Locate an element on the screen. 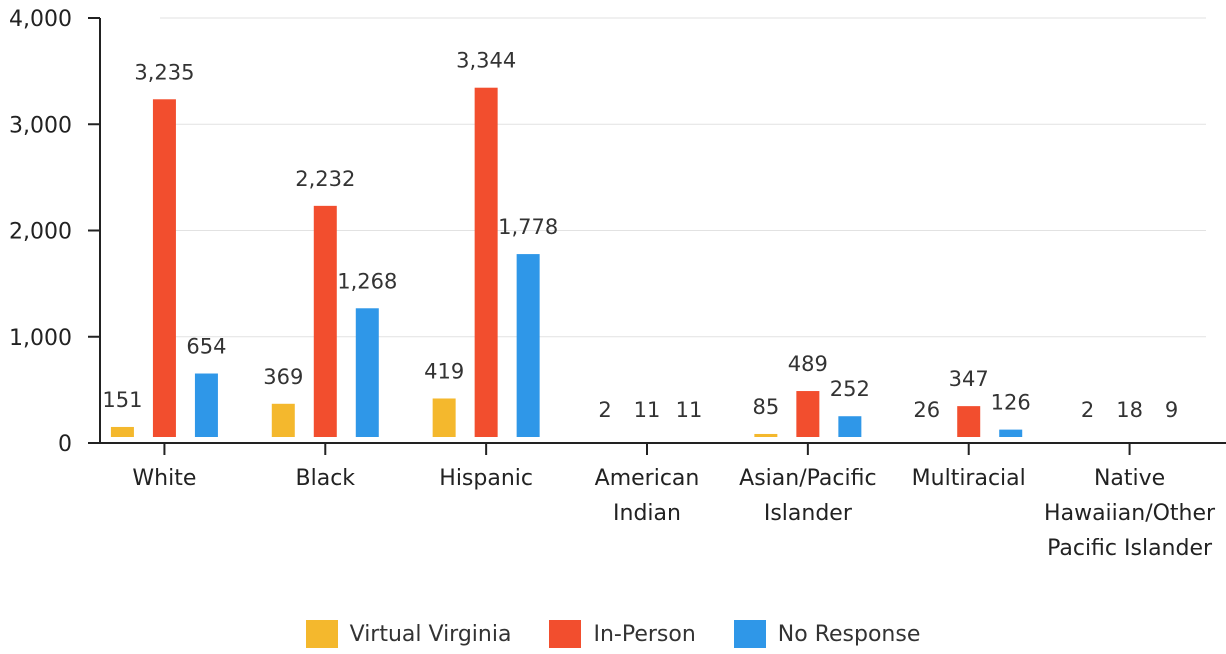  data-label: 1,778 is located at coordinates (528, 227).